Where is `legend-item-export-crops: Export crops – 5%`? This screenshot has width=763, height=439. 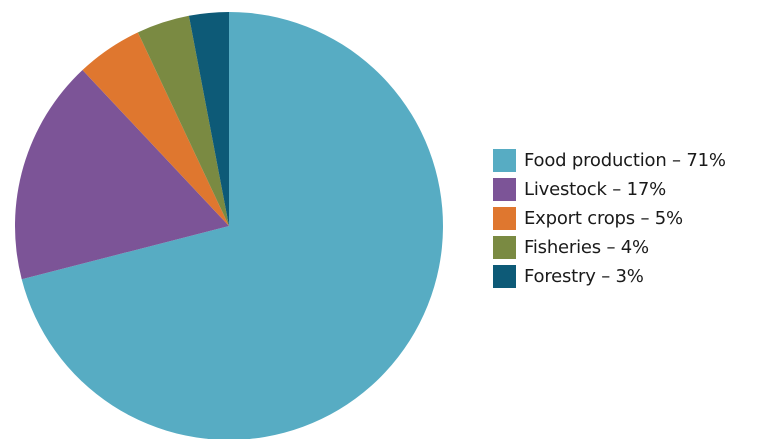
legend-item-export-crops: Export crops – 5% is located at coordinates (609, 218).